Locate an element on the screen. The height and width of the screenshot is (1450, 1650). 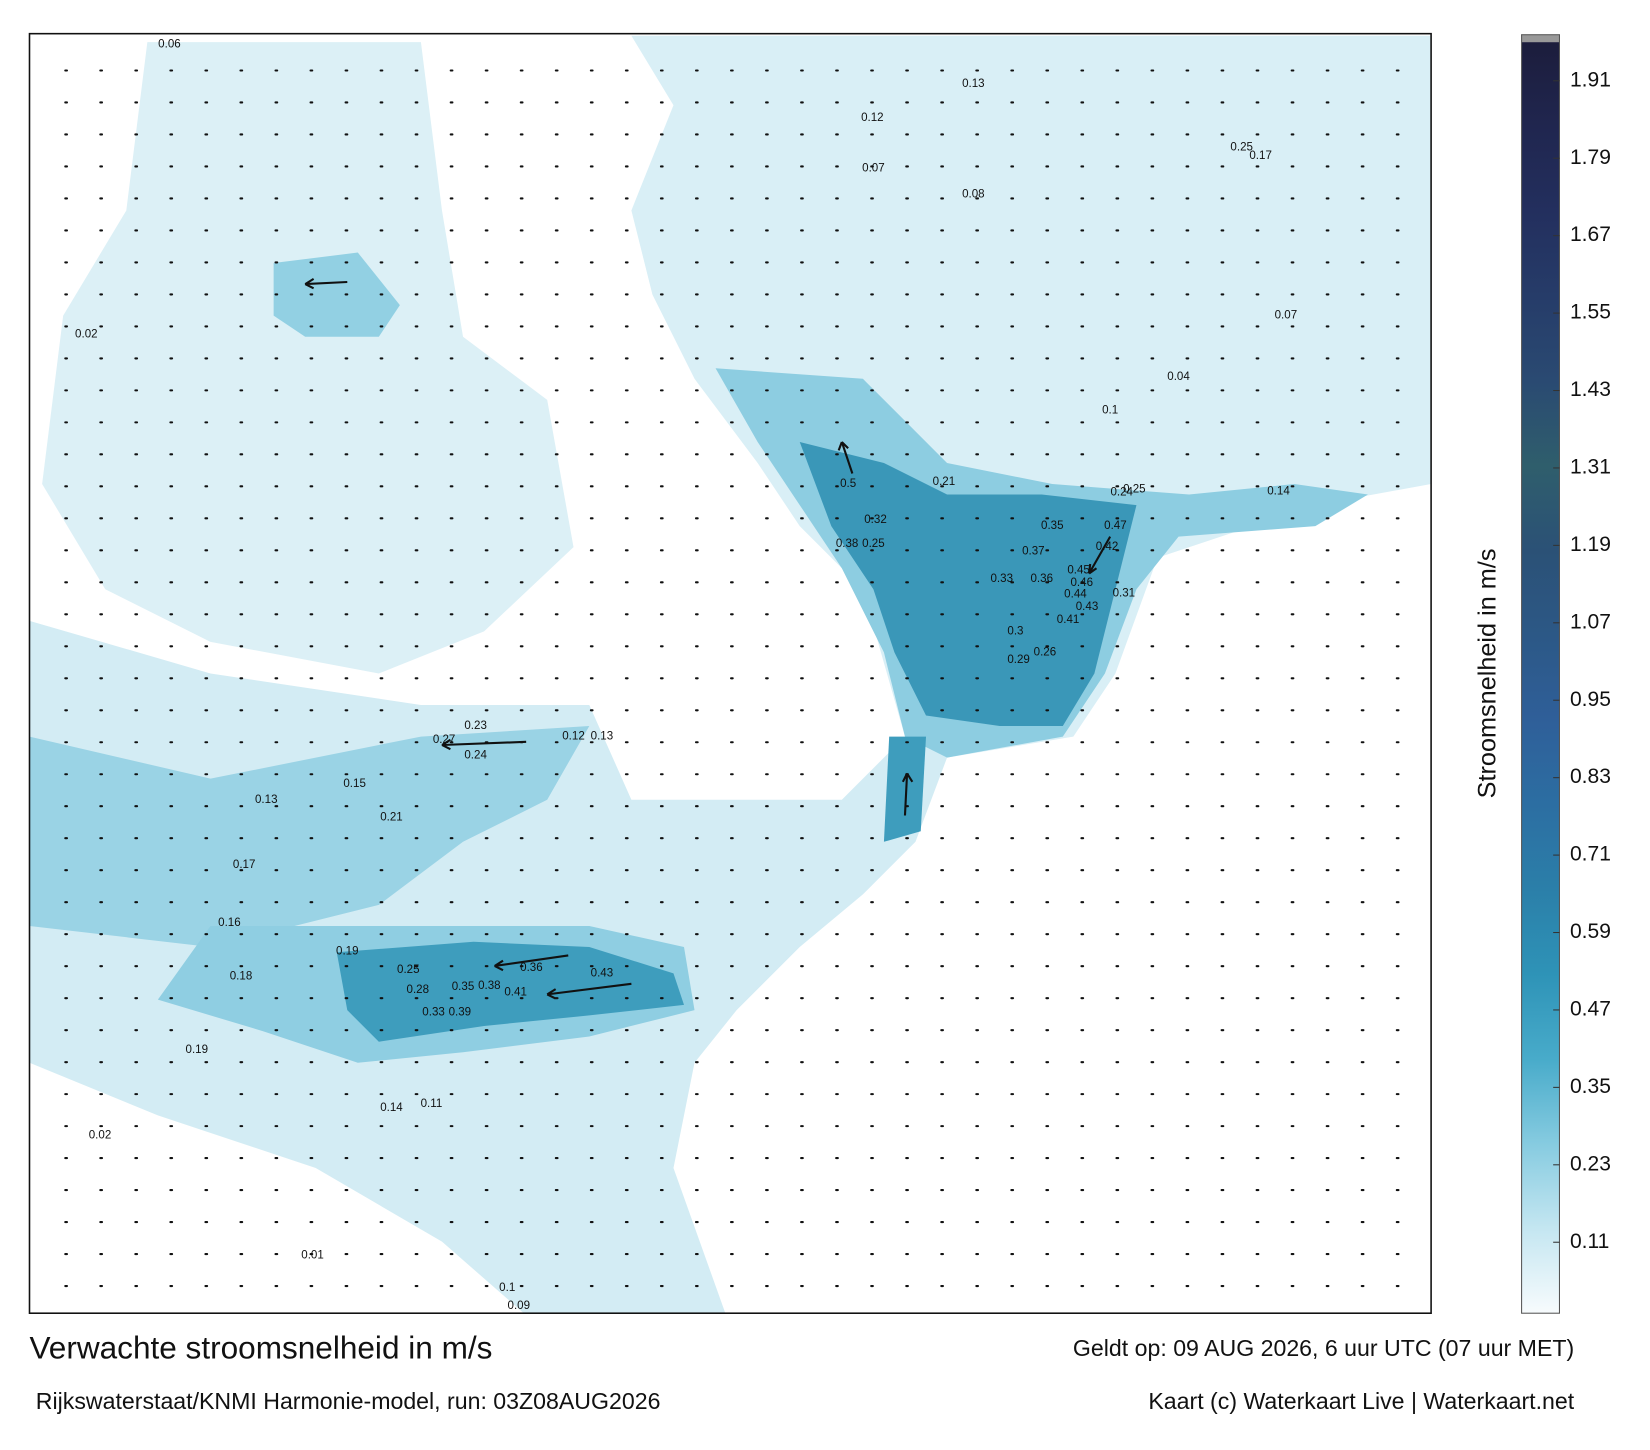
speed-label: 0.31 is located at coordinates (1124, 594).